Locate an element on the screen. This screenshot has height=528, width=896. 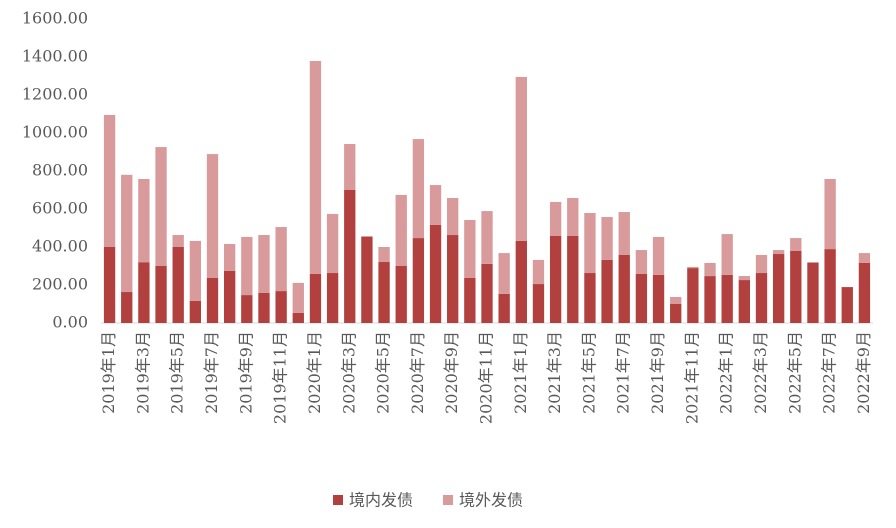
x-tick-label: 2022年3月 is located at coordinates (760, 372).